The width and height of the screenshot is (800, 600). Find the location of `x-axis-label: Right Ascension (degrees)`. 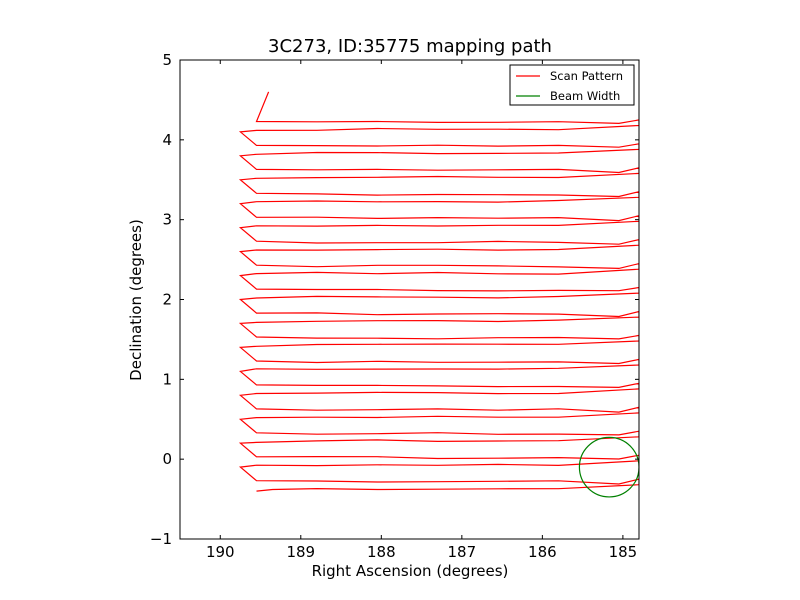

x-axis-label: Right Ascension (degrees) is located at coordinates (410, 571).